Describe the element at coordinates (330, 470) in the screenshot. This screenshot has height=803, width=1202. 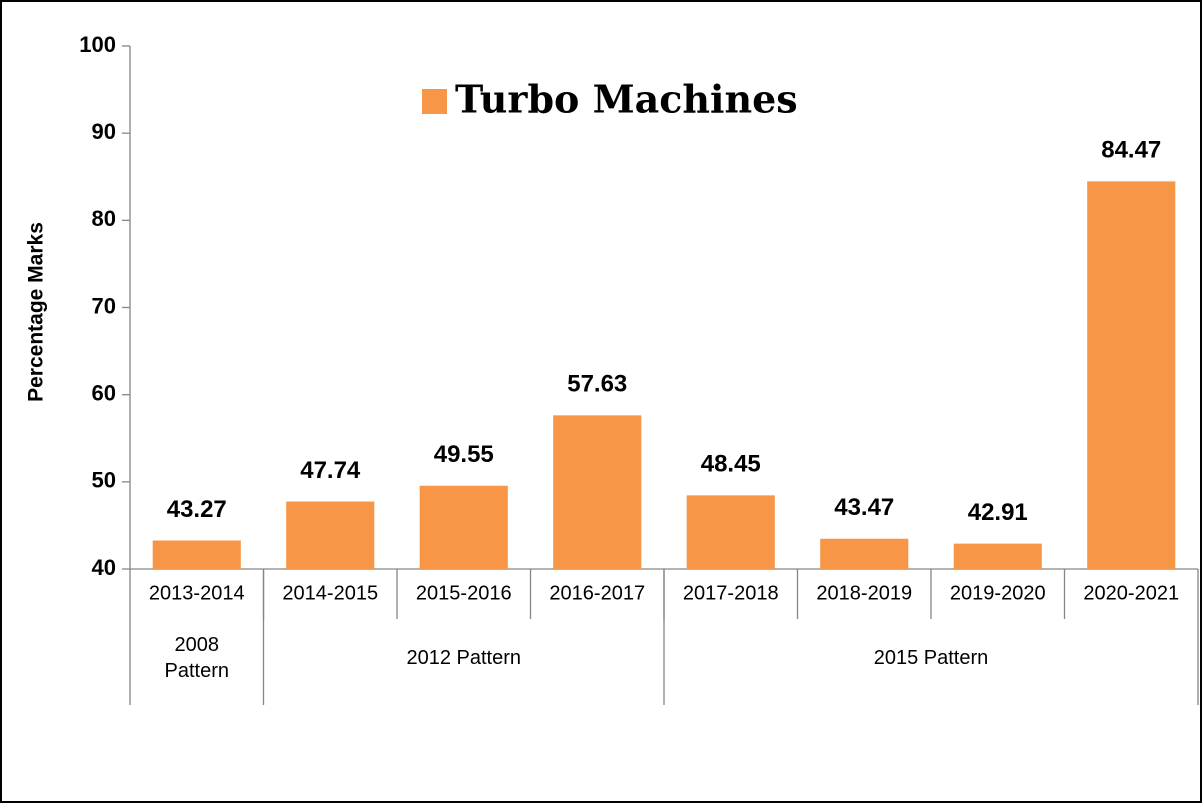
I see `data-label: 47.74` at that location.